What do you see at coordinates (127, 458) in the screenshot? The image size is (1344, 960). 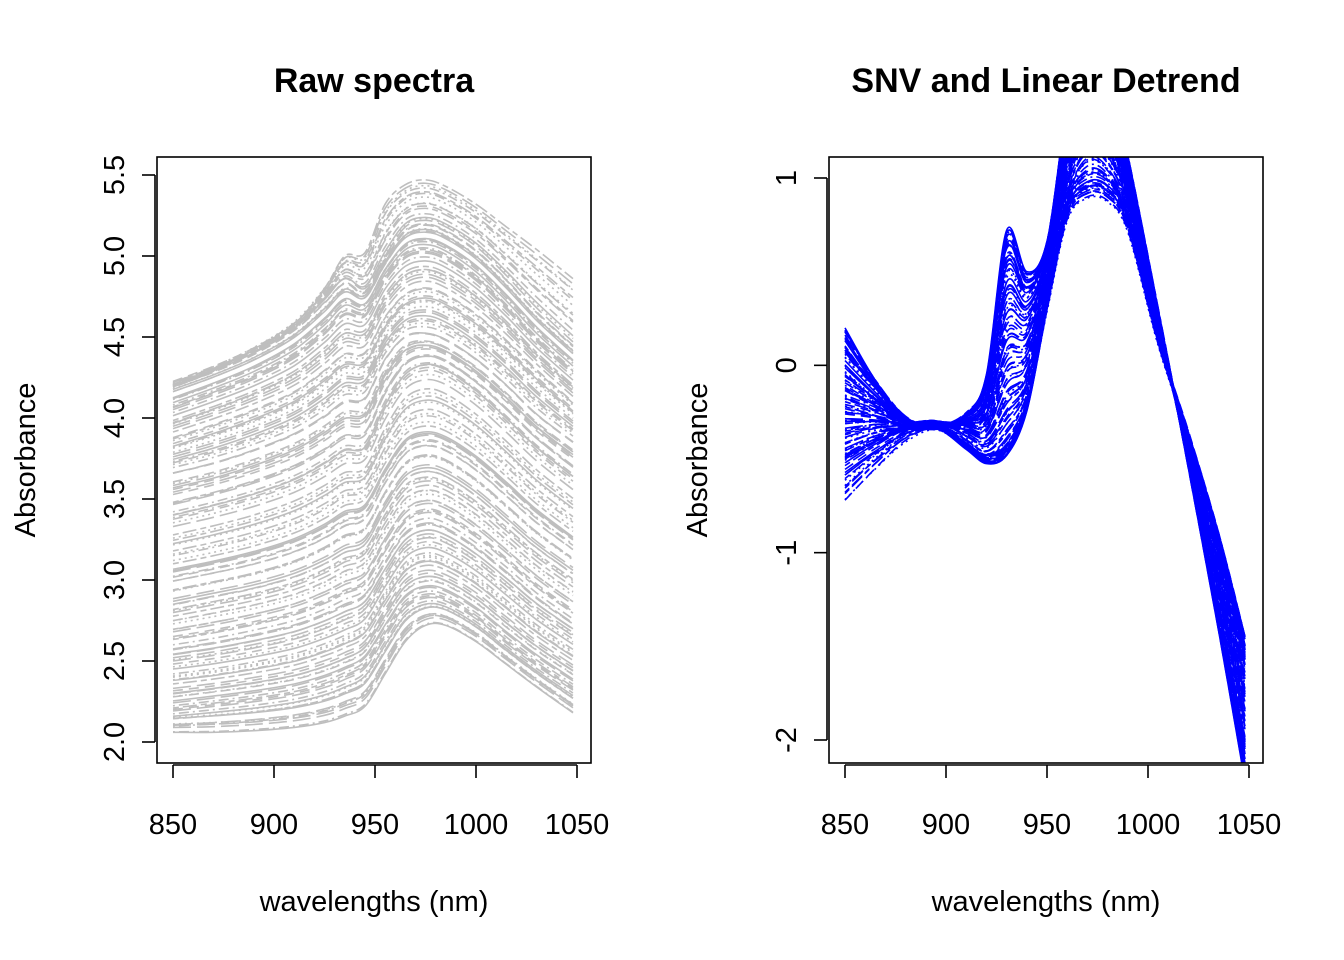 I see `raw-spectra-y-axis: 2.0 2.5 3.0 3.5 4.0 4.5 5.0 5.5` at bounding box center [127, 458].